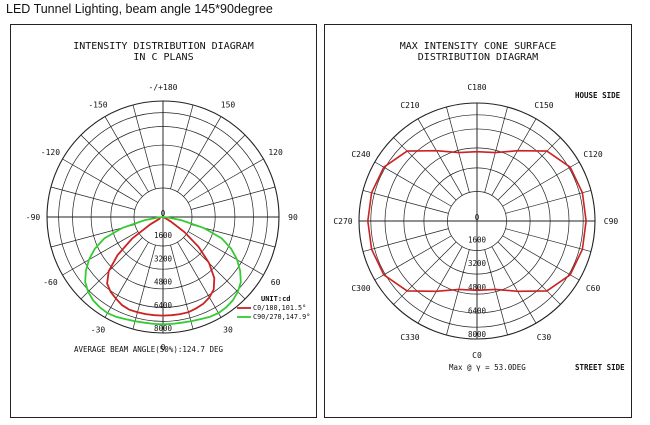 Image resolution: width=650 pixels, height=425 pixels. I want to click on house-side-label: HOUSE SIDE, so click(598, 95).